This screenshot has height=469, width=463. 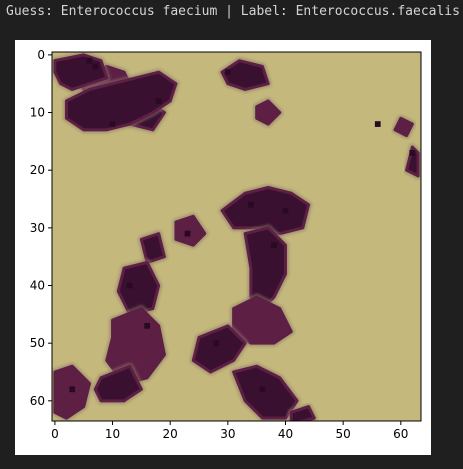 I want to click on x-tick-label: 30, so click(x=227, y=434).